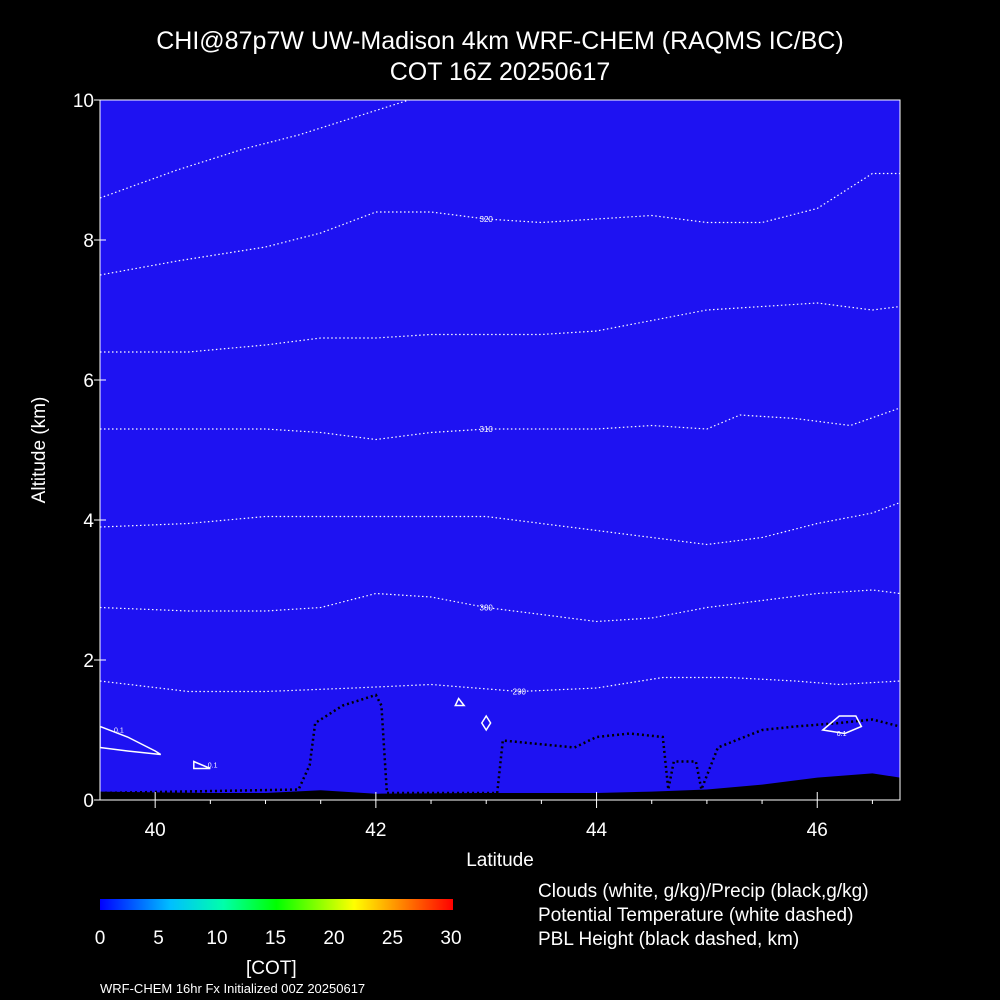 The height and width of the screenshot is (1000, 1000). I want to click on y-tick-label: 4, so click(88, 521).